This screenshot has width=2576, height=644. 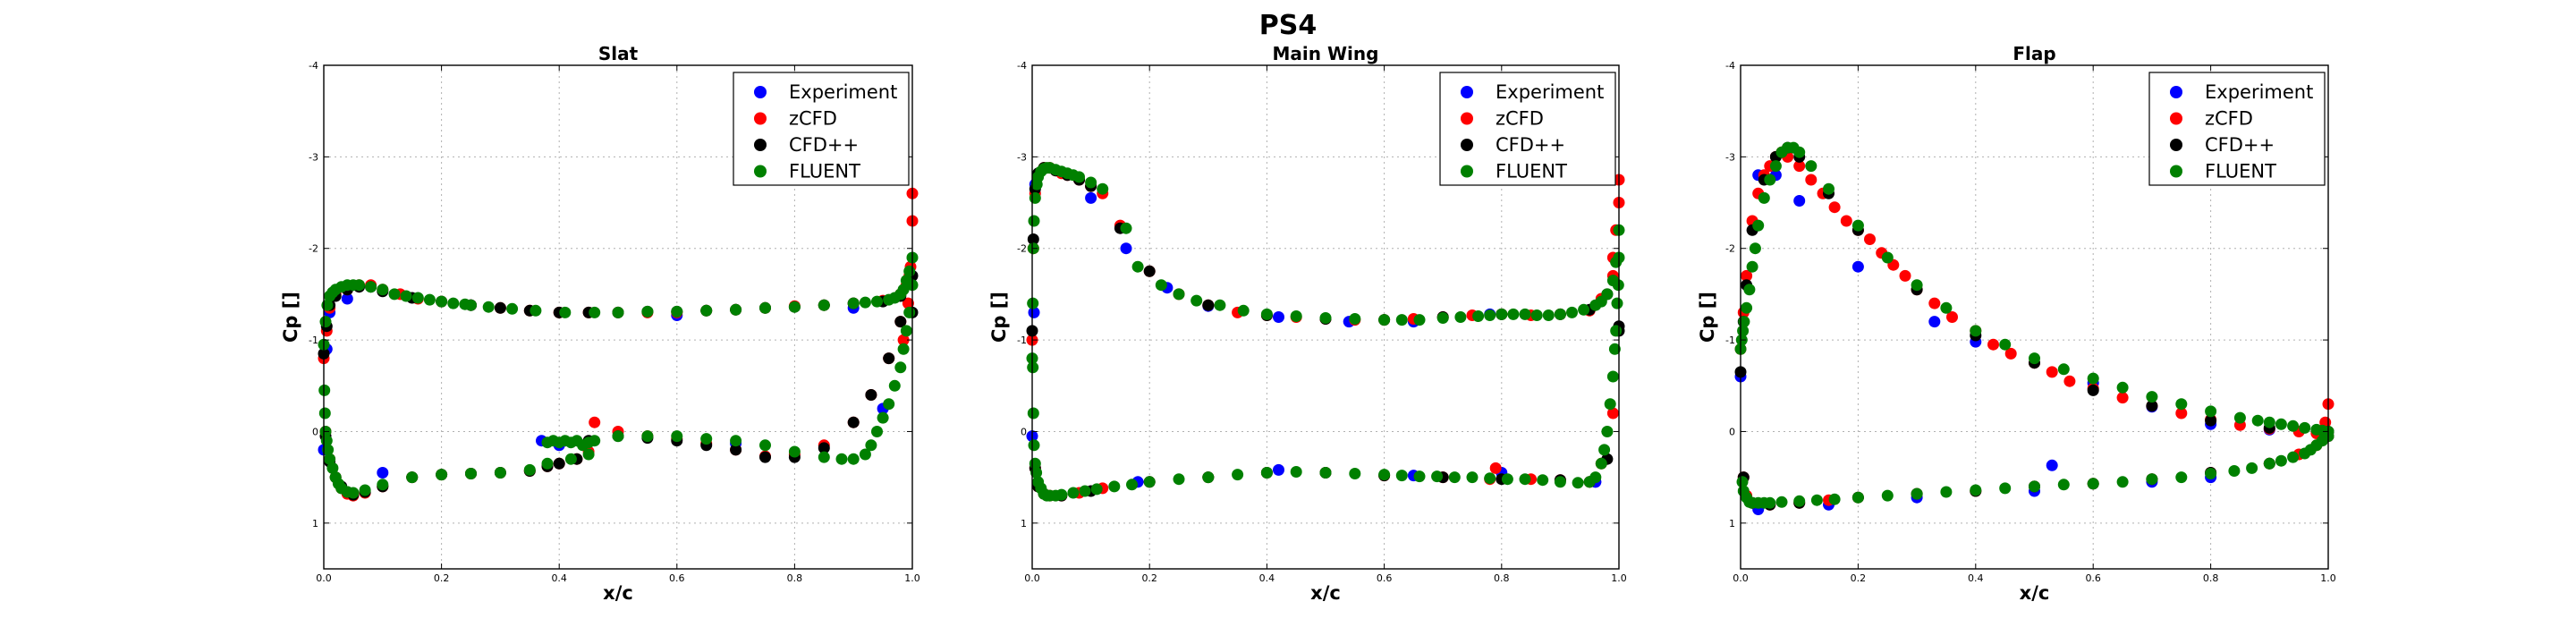 I want to click on series-fluent, so click(x=618, y=375).